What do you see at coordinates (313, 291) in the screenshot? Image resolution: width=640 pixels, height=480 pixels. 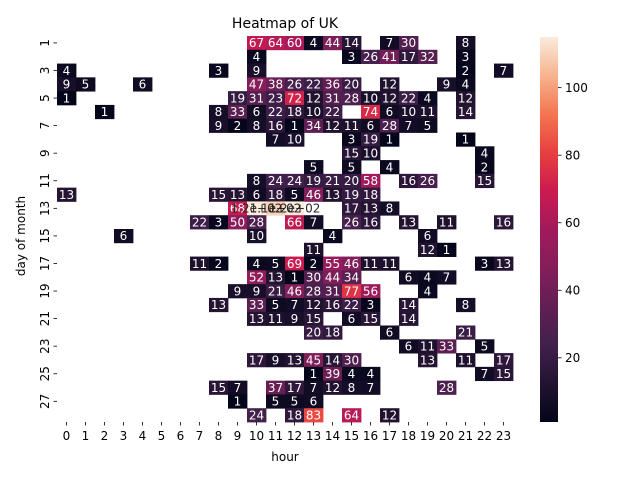 I see `cell-value-label: 28` at bounding box center [313, 291].